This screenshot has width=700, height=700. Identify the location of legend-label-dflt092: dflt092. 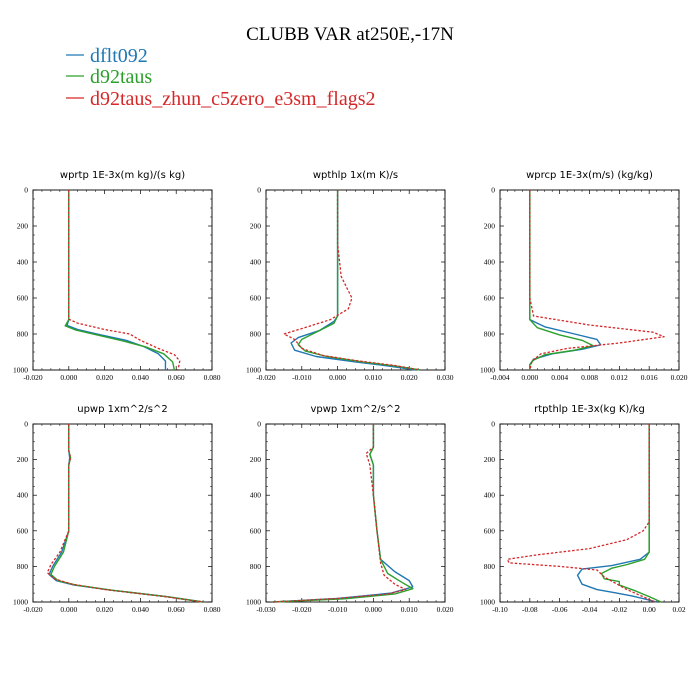
(119, 56).